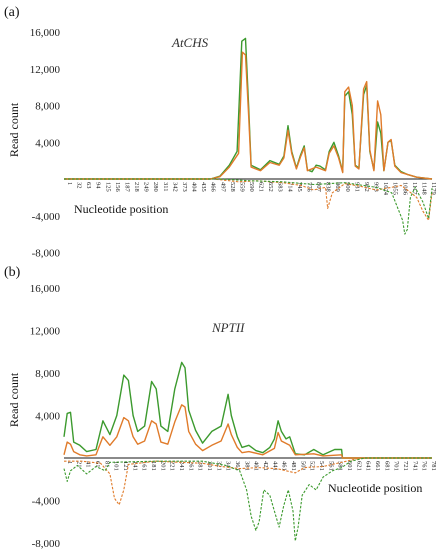  Describe the element at coordinates (237, 466) in the screenshot. I see `x-tick-label: 361` at that location.